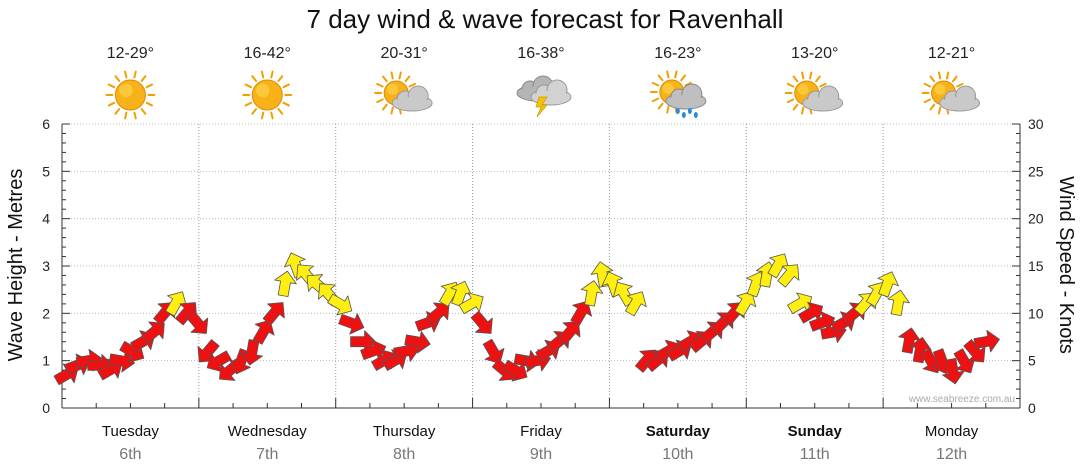  What do you see at coordinates (46, 408) in the screenshot?
I see `left-tick-label: 0` at bounding box center [46, 408].